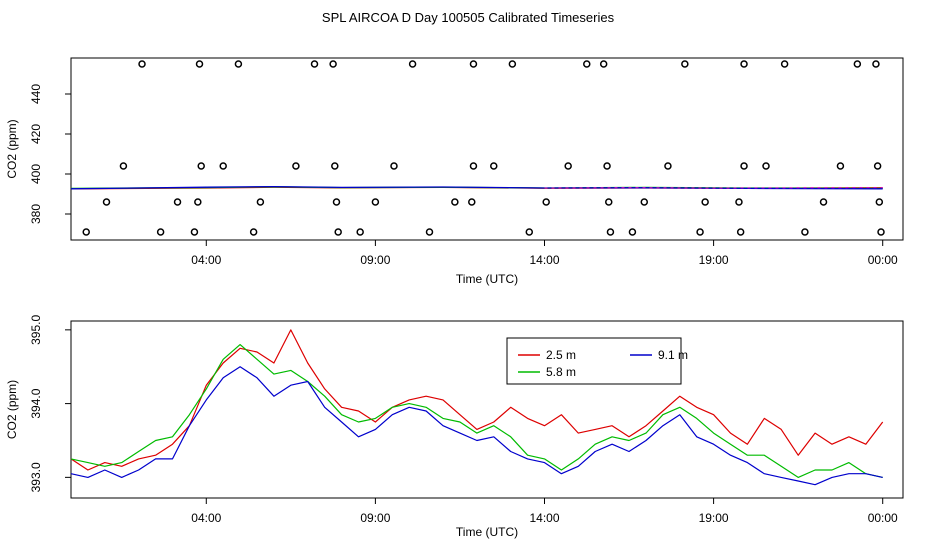 Image resolution: width=936 pixels, height=540 pixels. Describe the element at coordinates (36, 477) in the screenshot. I see `bottom-y-tick-label: 393.0` at that location.